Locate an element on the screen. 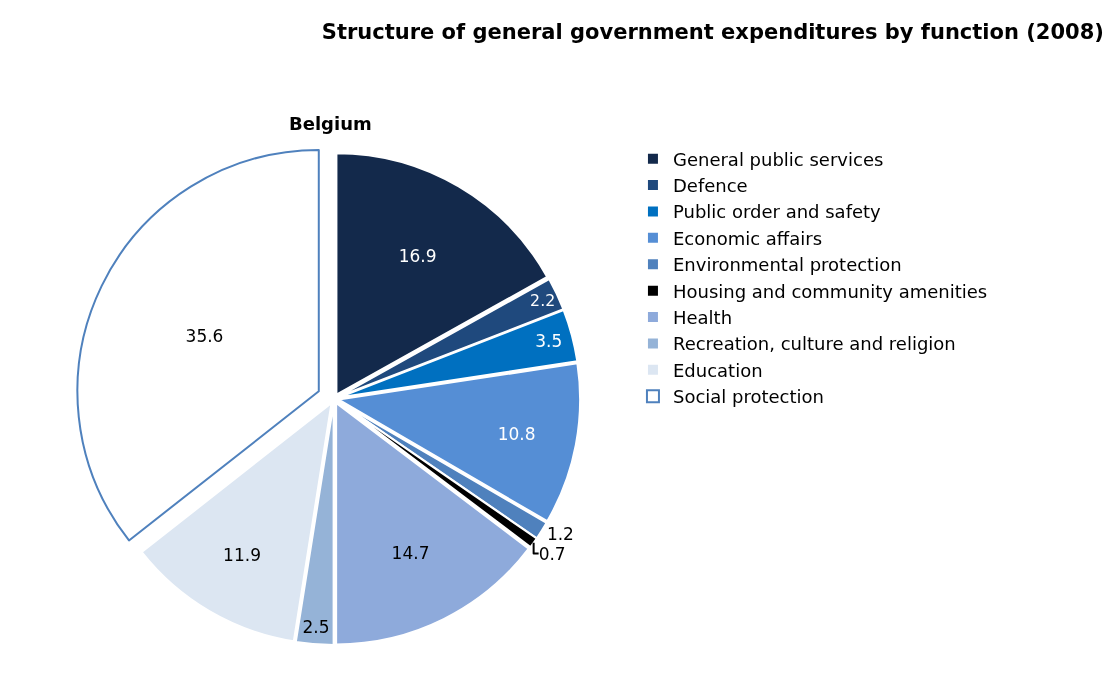 This screenshot has height=684, width=1115. data-label: 11.9 is located at coordinates (242, 555).